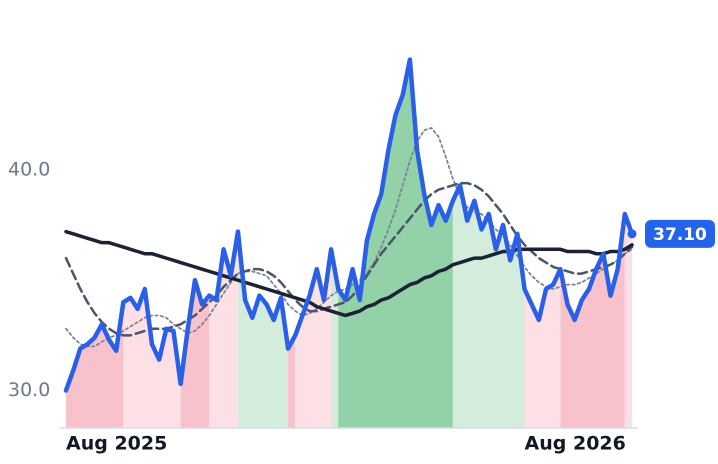  I want to click on last-value-badge, so click(680, 233).